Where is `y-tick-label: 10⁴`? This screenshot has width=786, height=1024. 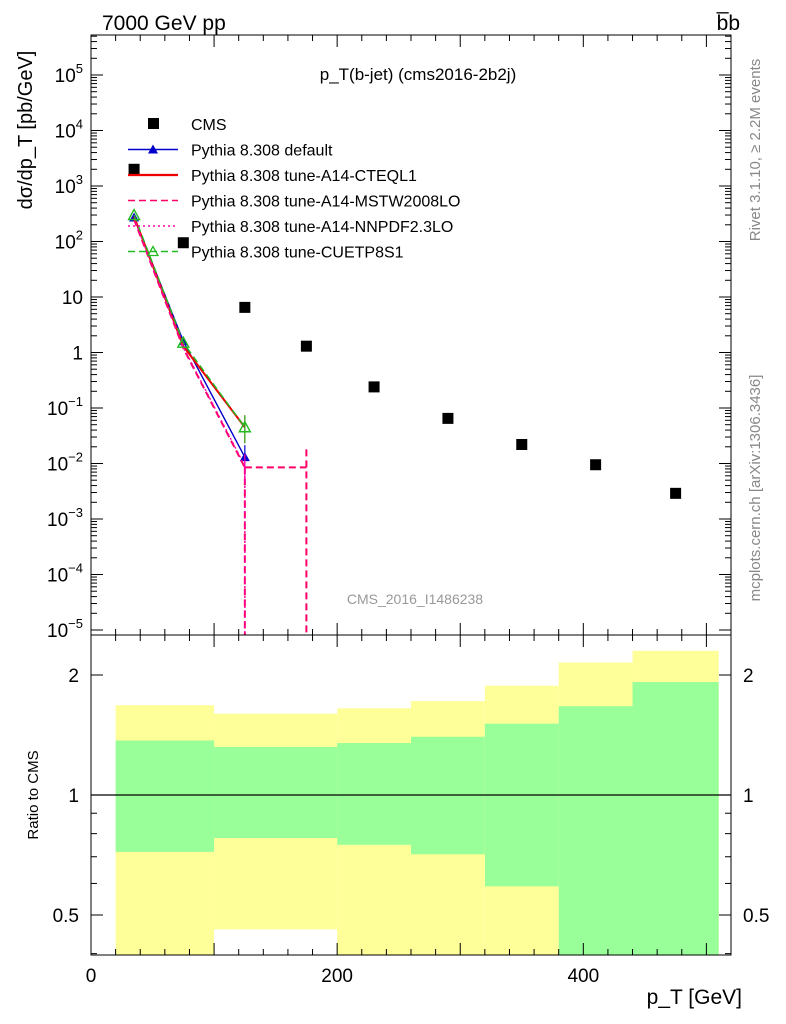
y-tick-label: 10⁴ is located at coordinates (69, 130).